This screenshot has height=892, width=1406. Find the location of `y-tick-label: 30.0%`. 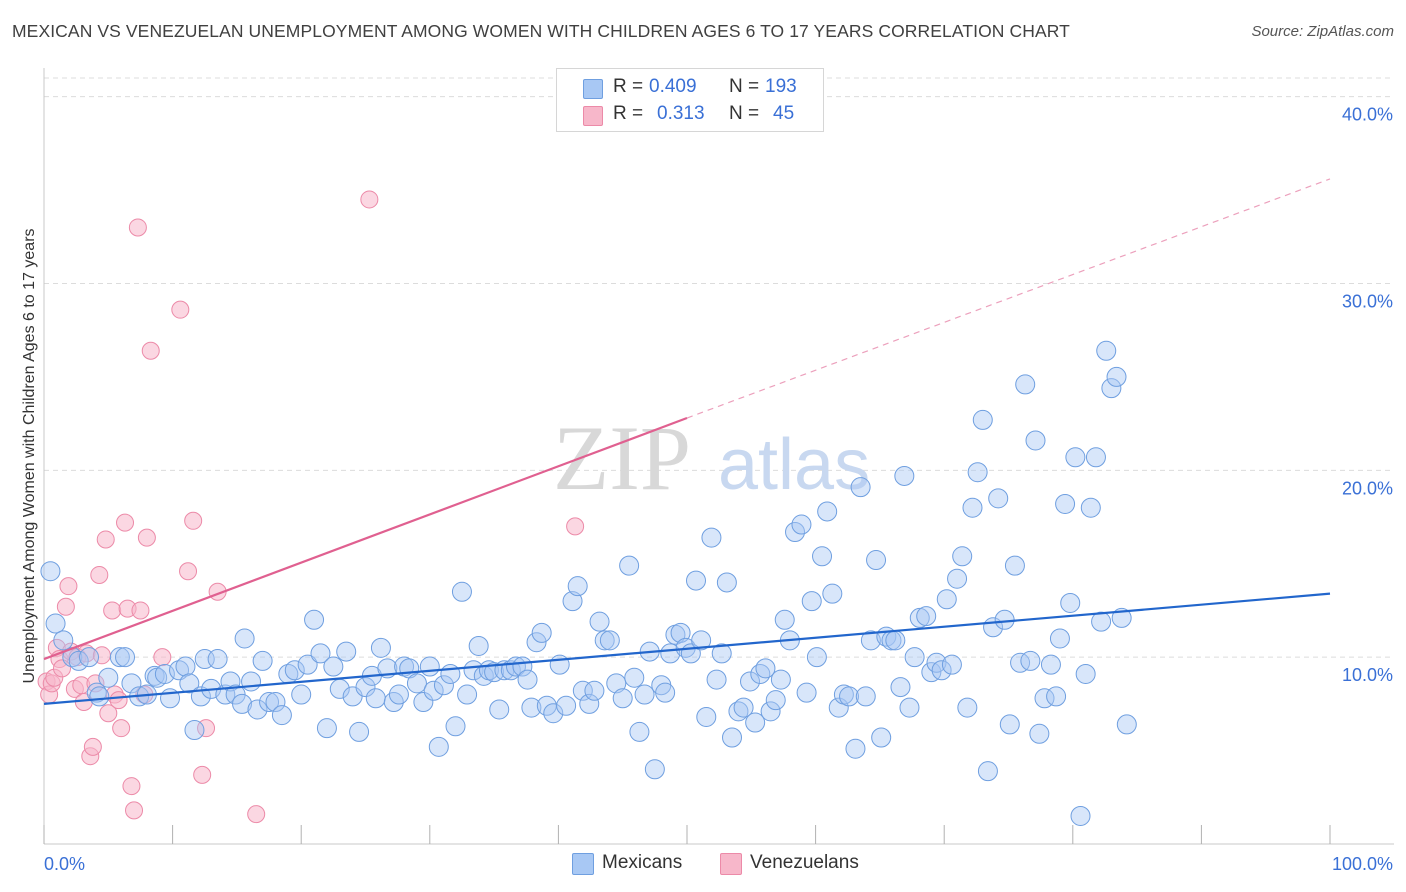

y-tick-label: 30.0% is located at coordinates (1367, 302).